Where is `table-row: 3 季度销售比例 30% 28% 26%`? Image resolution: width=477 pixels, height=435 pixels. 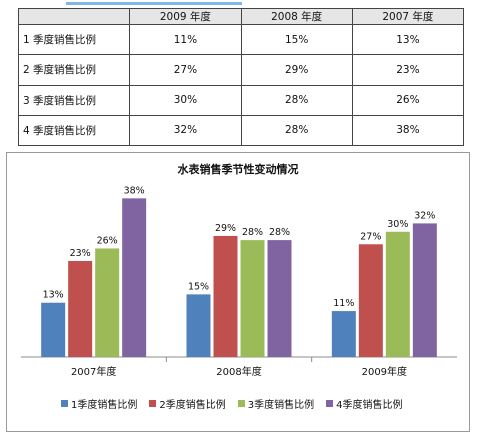
table-row: 3 季度销售比例 30% 28% 26% is located at coordinates (241, 100).